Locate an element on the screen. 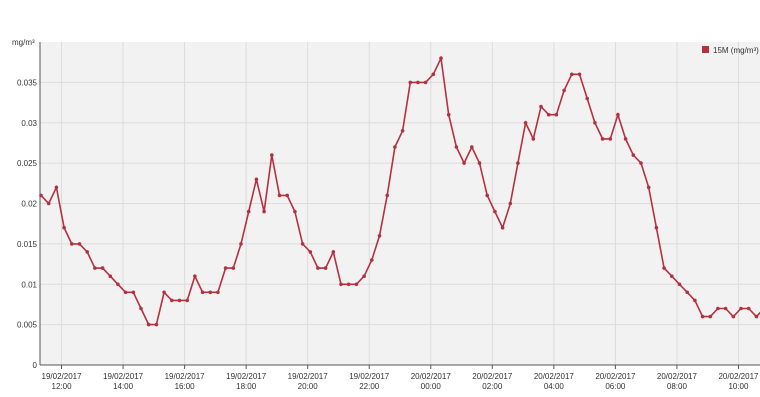  y-tick-label: 0.035 is located at coordinates (27, 82).